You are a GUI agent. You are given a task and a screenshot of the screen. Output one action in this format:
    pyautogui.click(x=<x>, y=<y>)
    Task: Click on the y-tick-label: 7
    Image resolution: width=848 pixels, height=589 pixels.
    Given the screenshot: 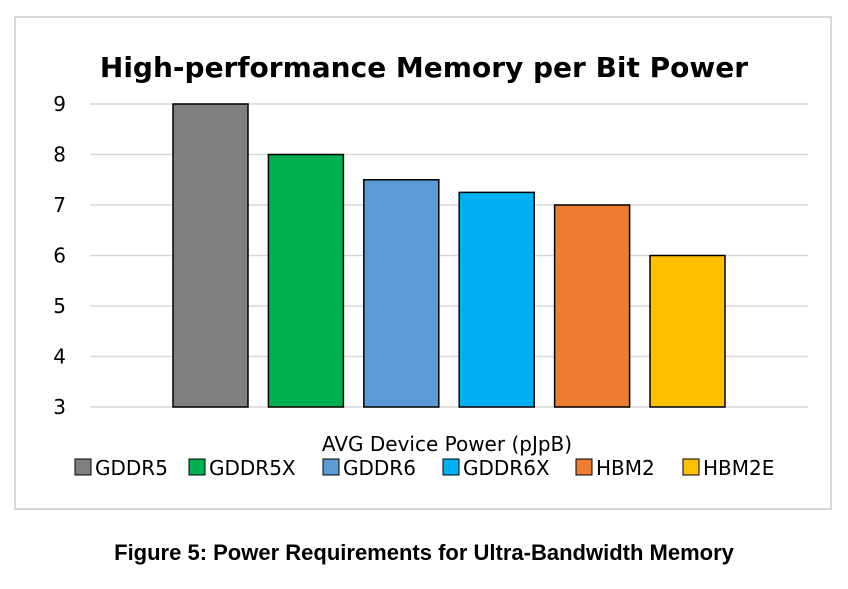 What is the action you would take?
    pyautogui.click(x=59, y=205)
    